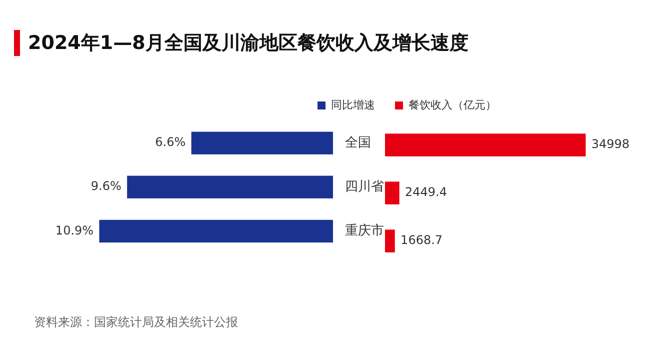 This screenshot has width=660, height=351. I want to click on data-label: 9.6%, so click(106, 186).